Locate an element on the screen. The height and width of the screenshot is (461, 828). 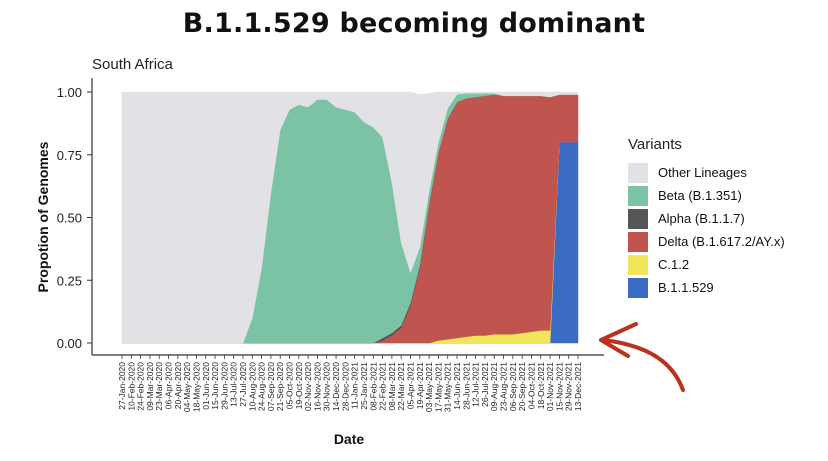
x-tick-label: 06-Apr-2020 is located at coordinates (169, 386).